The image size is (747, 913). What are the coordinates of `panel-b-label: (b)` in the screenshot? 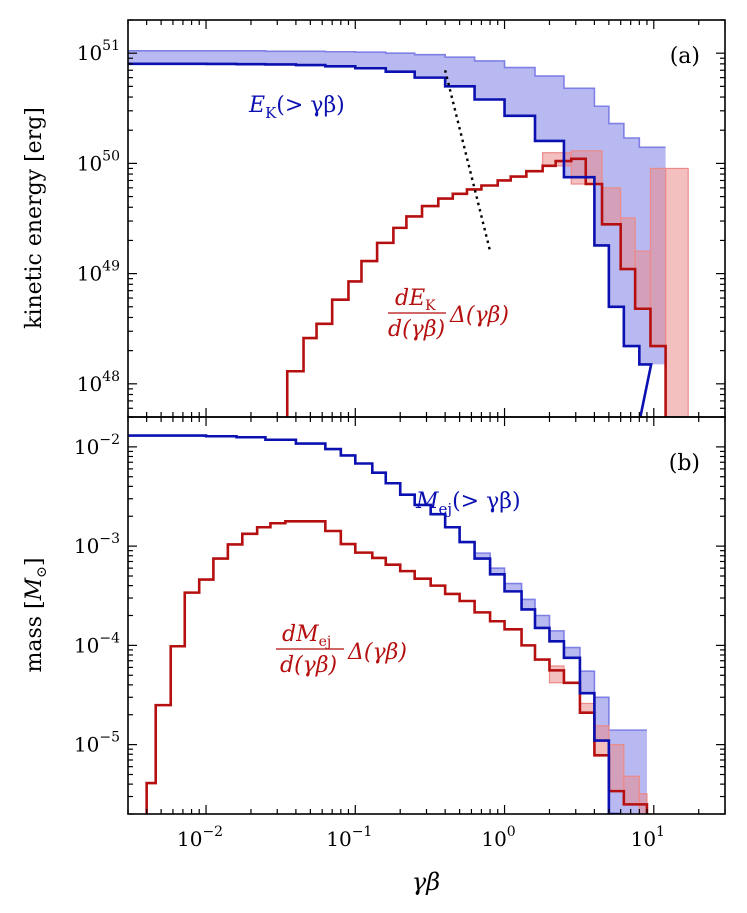 It's located at (684, 463).